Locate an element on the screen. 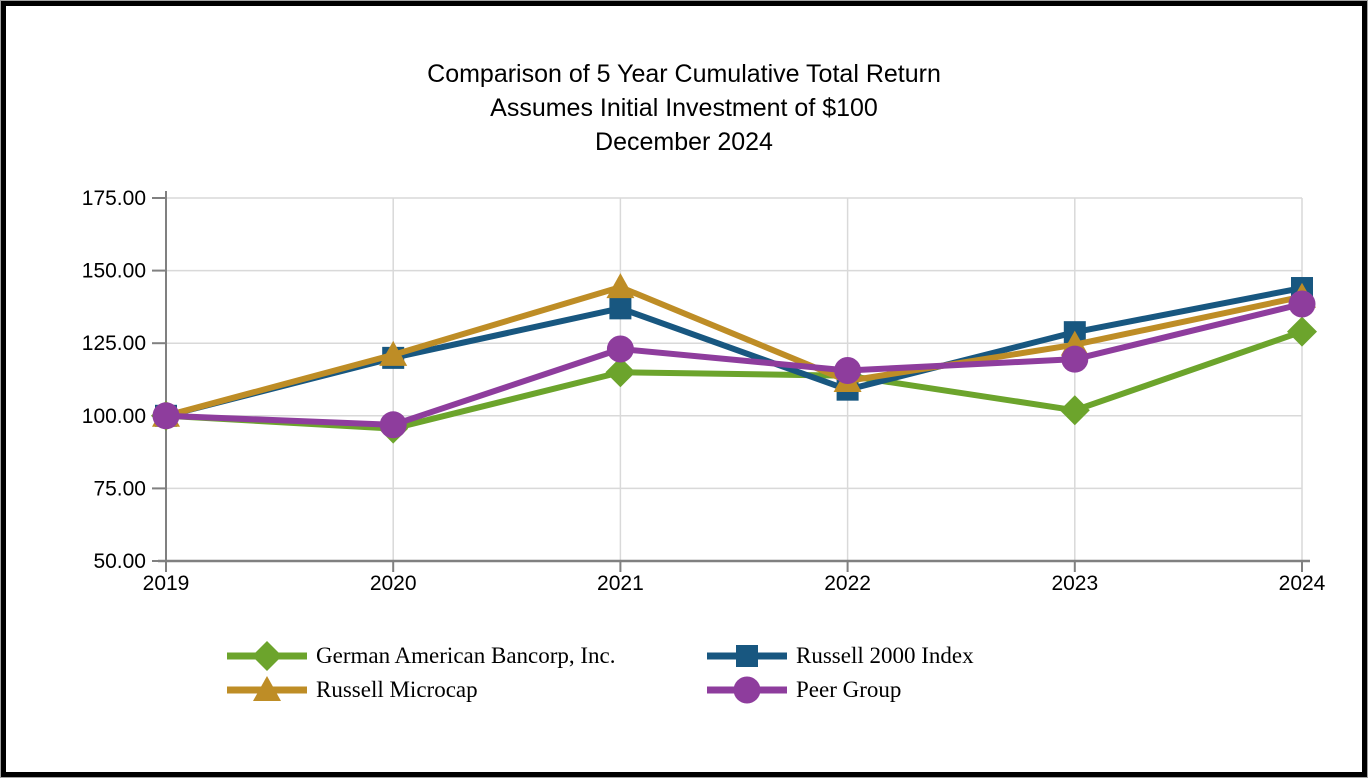 The height and width of the screenshot is (778, 1368). x-tick-label: 2021 is located at coordinates (620, 583).